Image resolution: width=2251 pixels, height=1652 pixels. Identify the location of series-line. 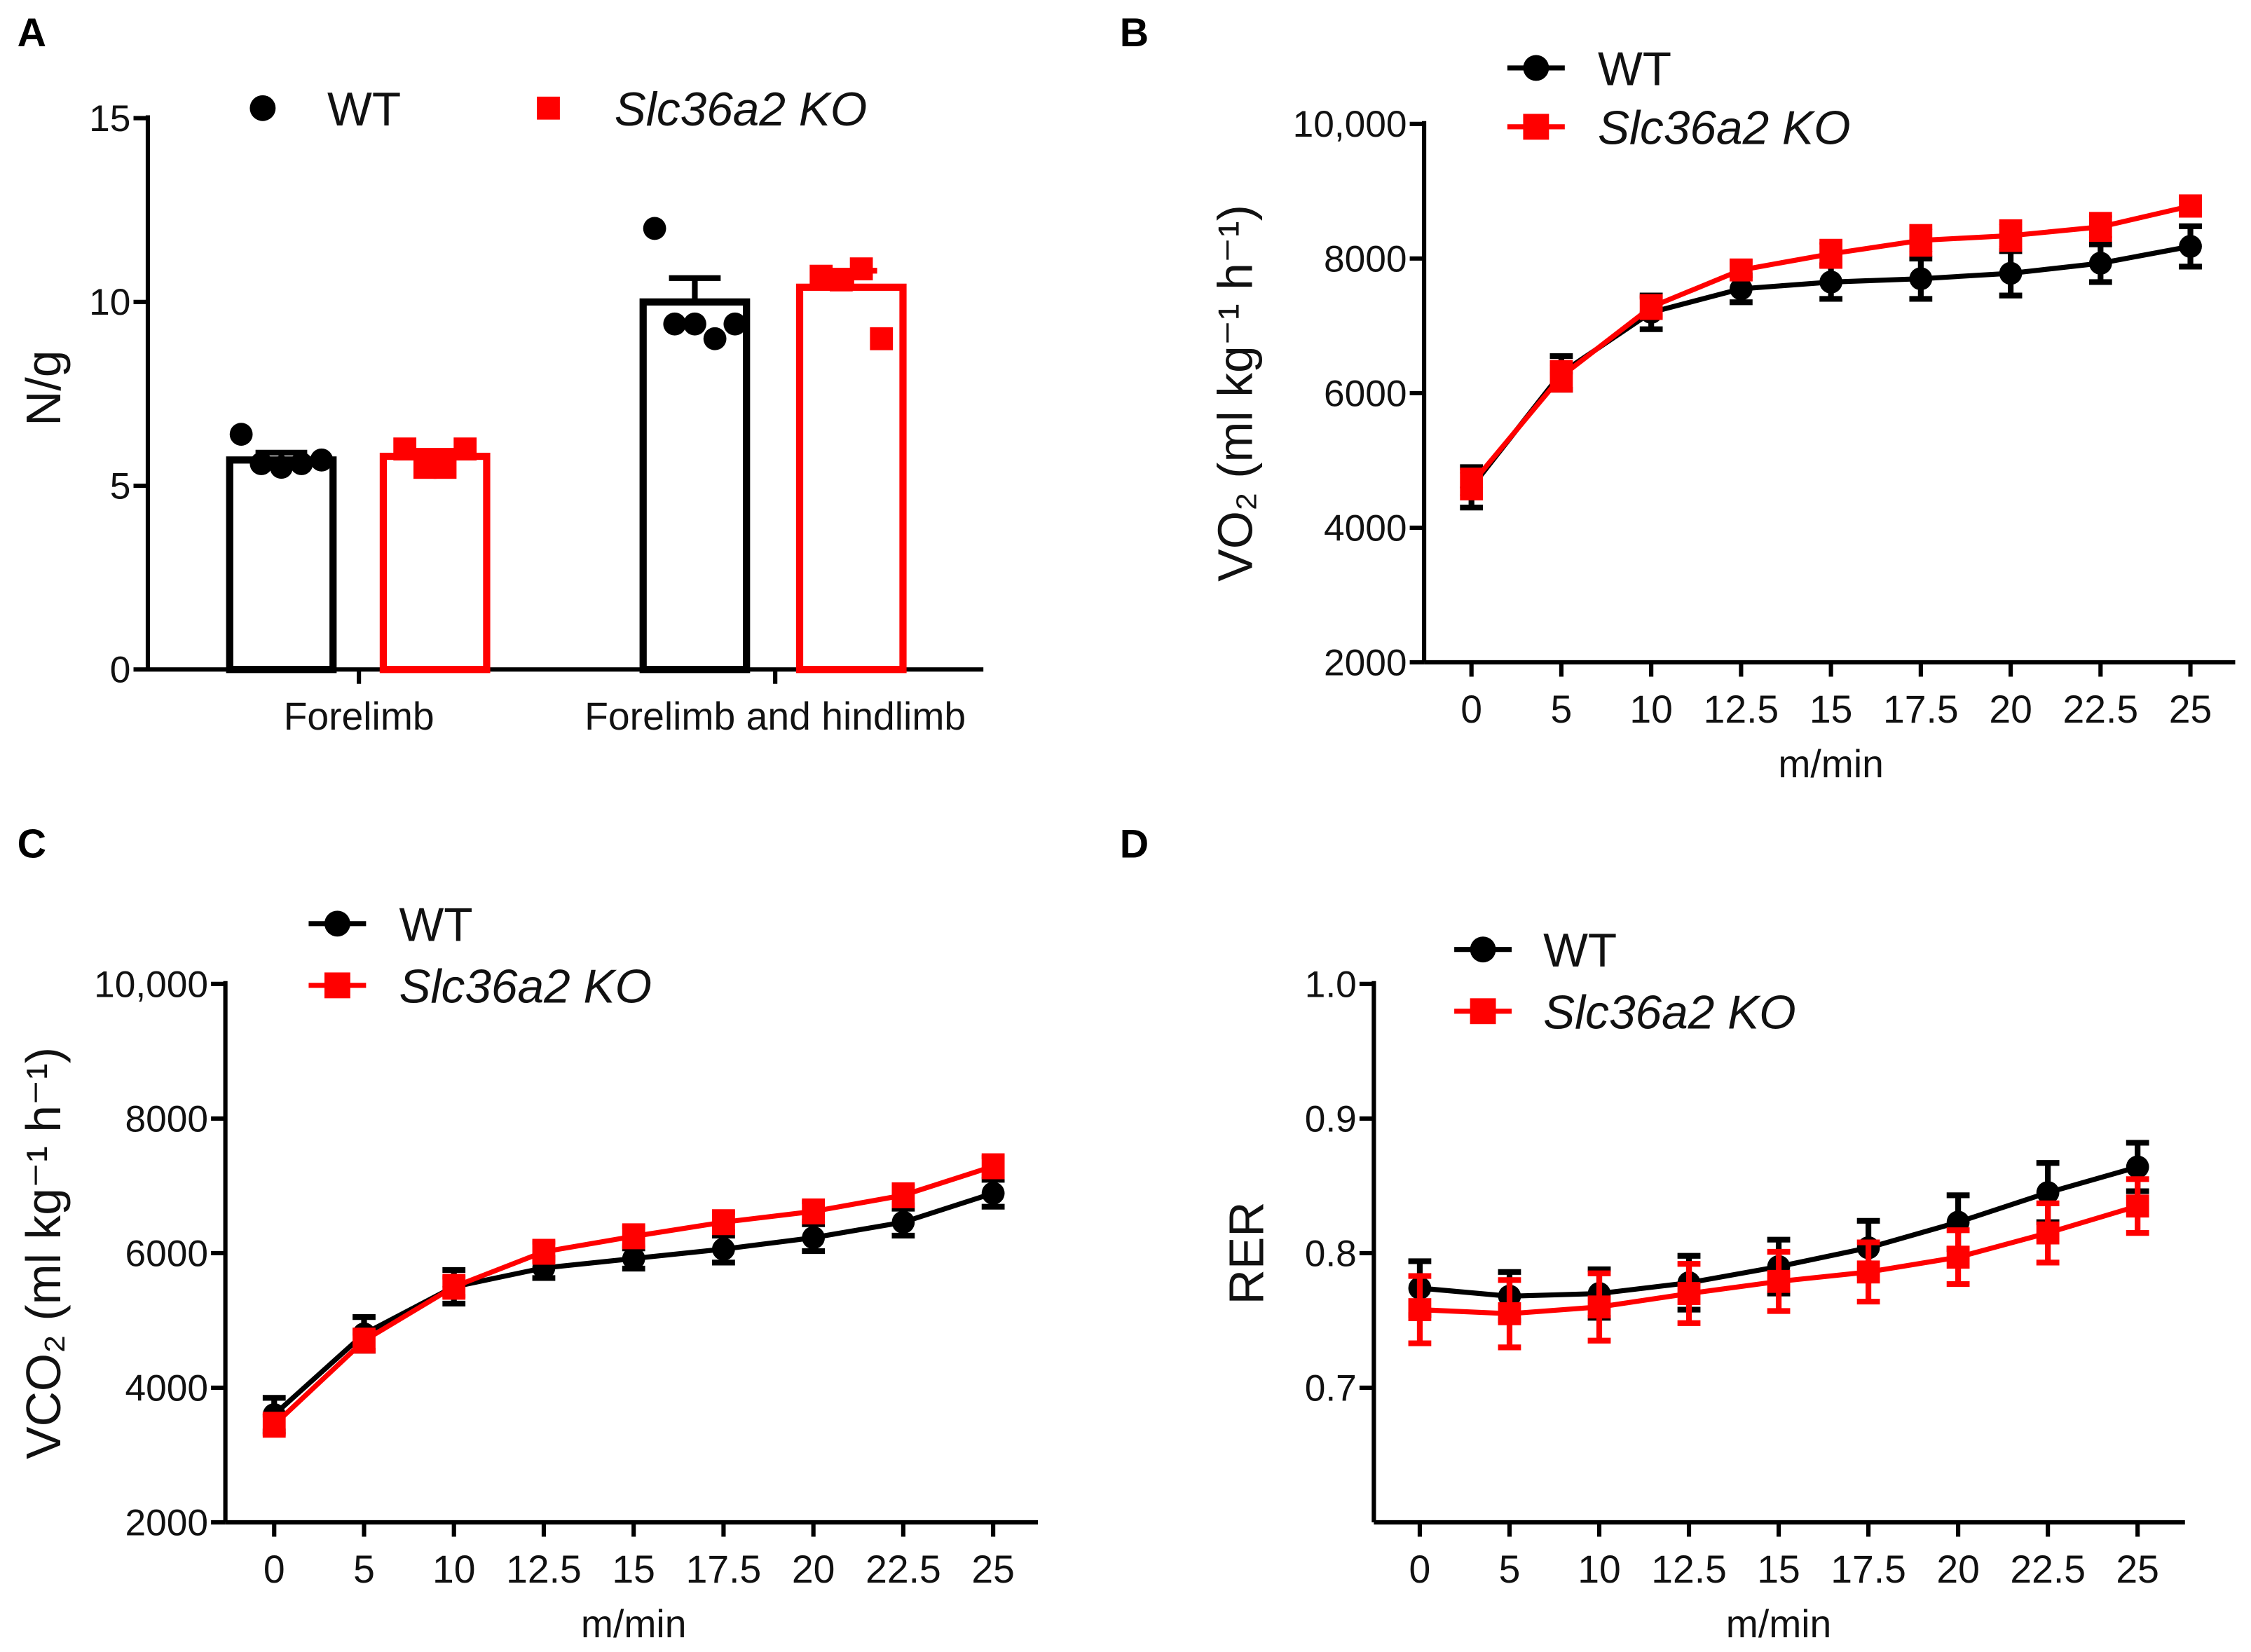
(633, 1295).